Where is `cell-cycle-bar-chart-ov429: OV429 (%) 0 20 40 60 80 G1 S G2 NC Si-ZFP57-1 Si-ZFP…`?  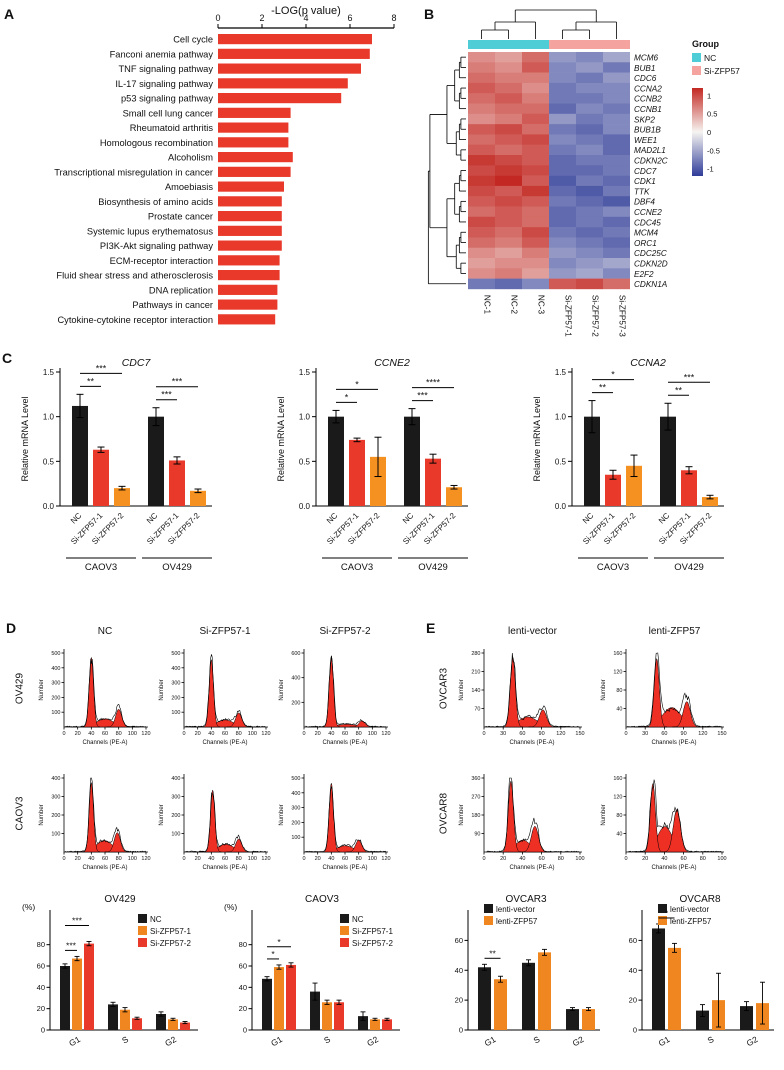
cell-cycle-bar-chart-ov429: OV429 (%) 0 20 40 60 80 G1 S G2 NC Si-ZFP57-1 Si-ZFP… is located at coordinates (110, 971).